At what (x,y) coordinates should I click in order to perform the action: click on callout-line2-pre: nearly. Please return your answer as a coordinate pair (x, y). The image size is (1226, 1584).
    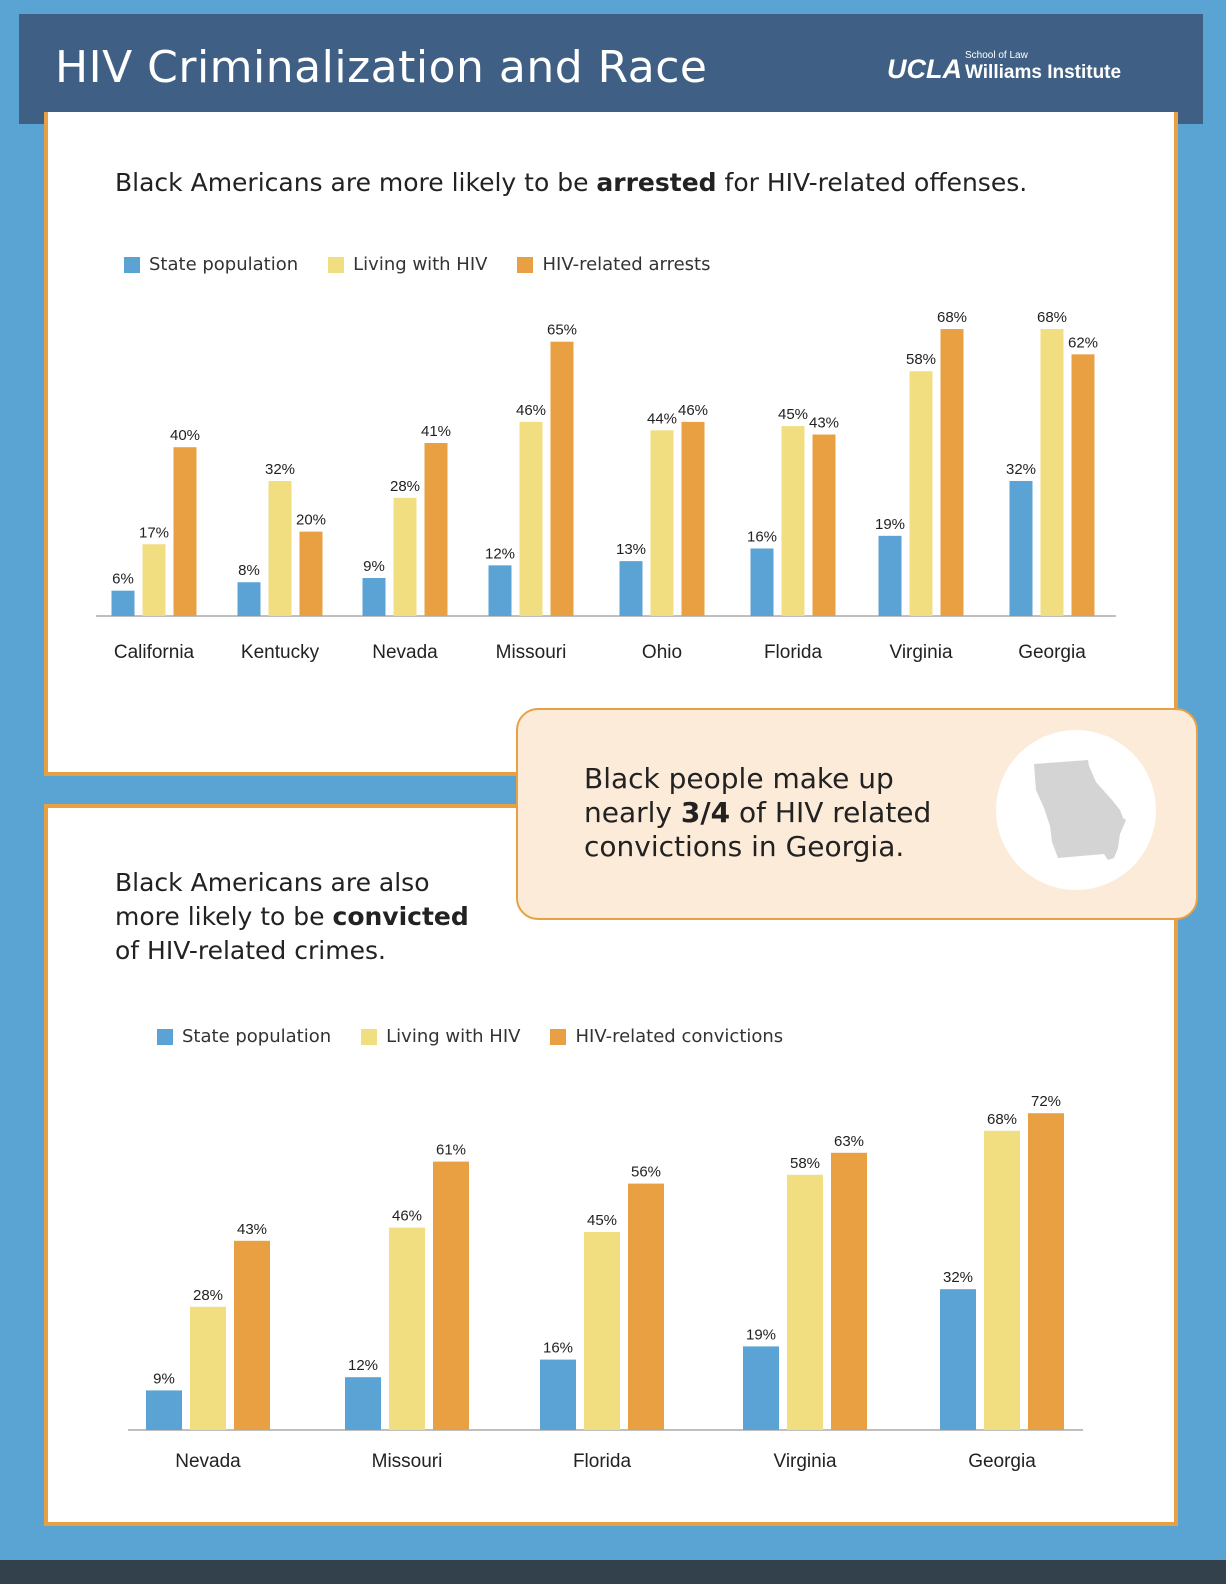
    Looking at the image, I should click on (632, 812).